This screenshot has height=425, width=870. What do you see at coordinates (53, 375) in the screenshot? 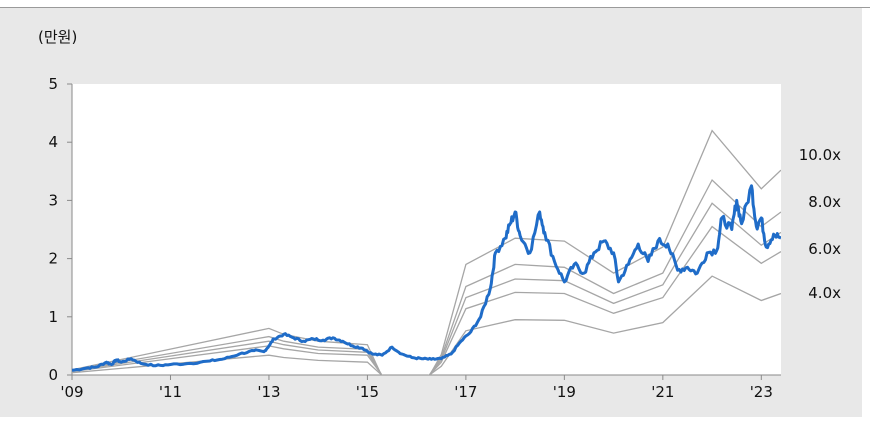
I see `y-tick-label: 0` at bounding box center [53, 375].